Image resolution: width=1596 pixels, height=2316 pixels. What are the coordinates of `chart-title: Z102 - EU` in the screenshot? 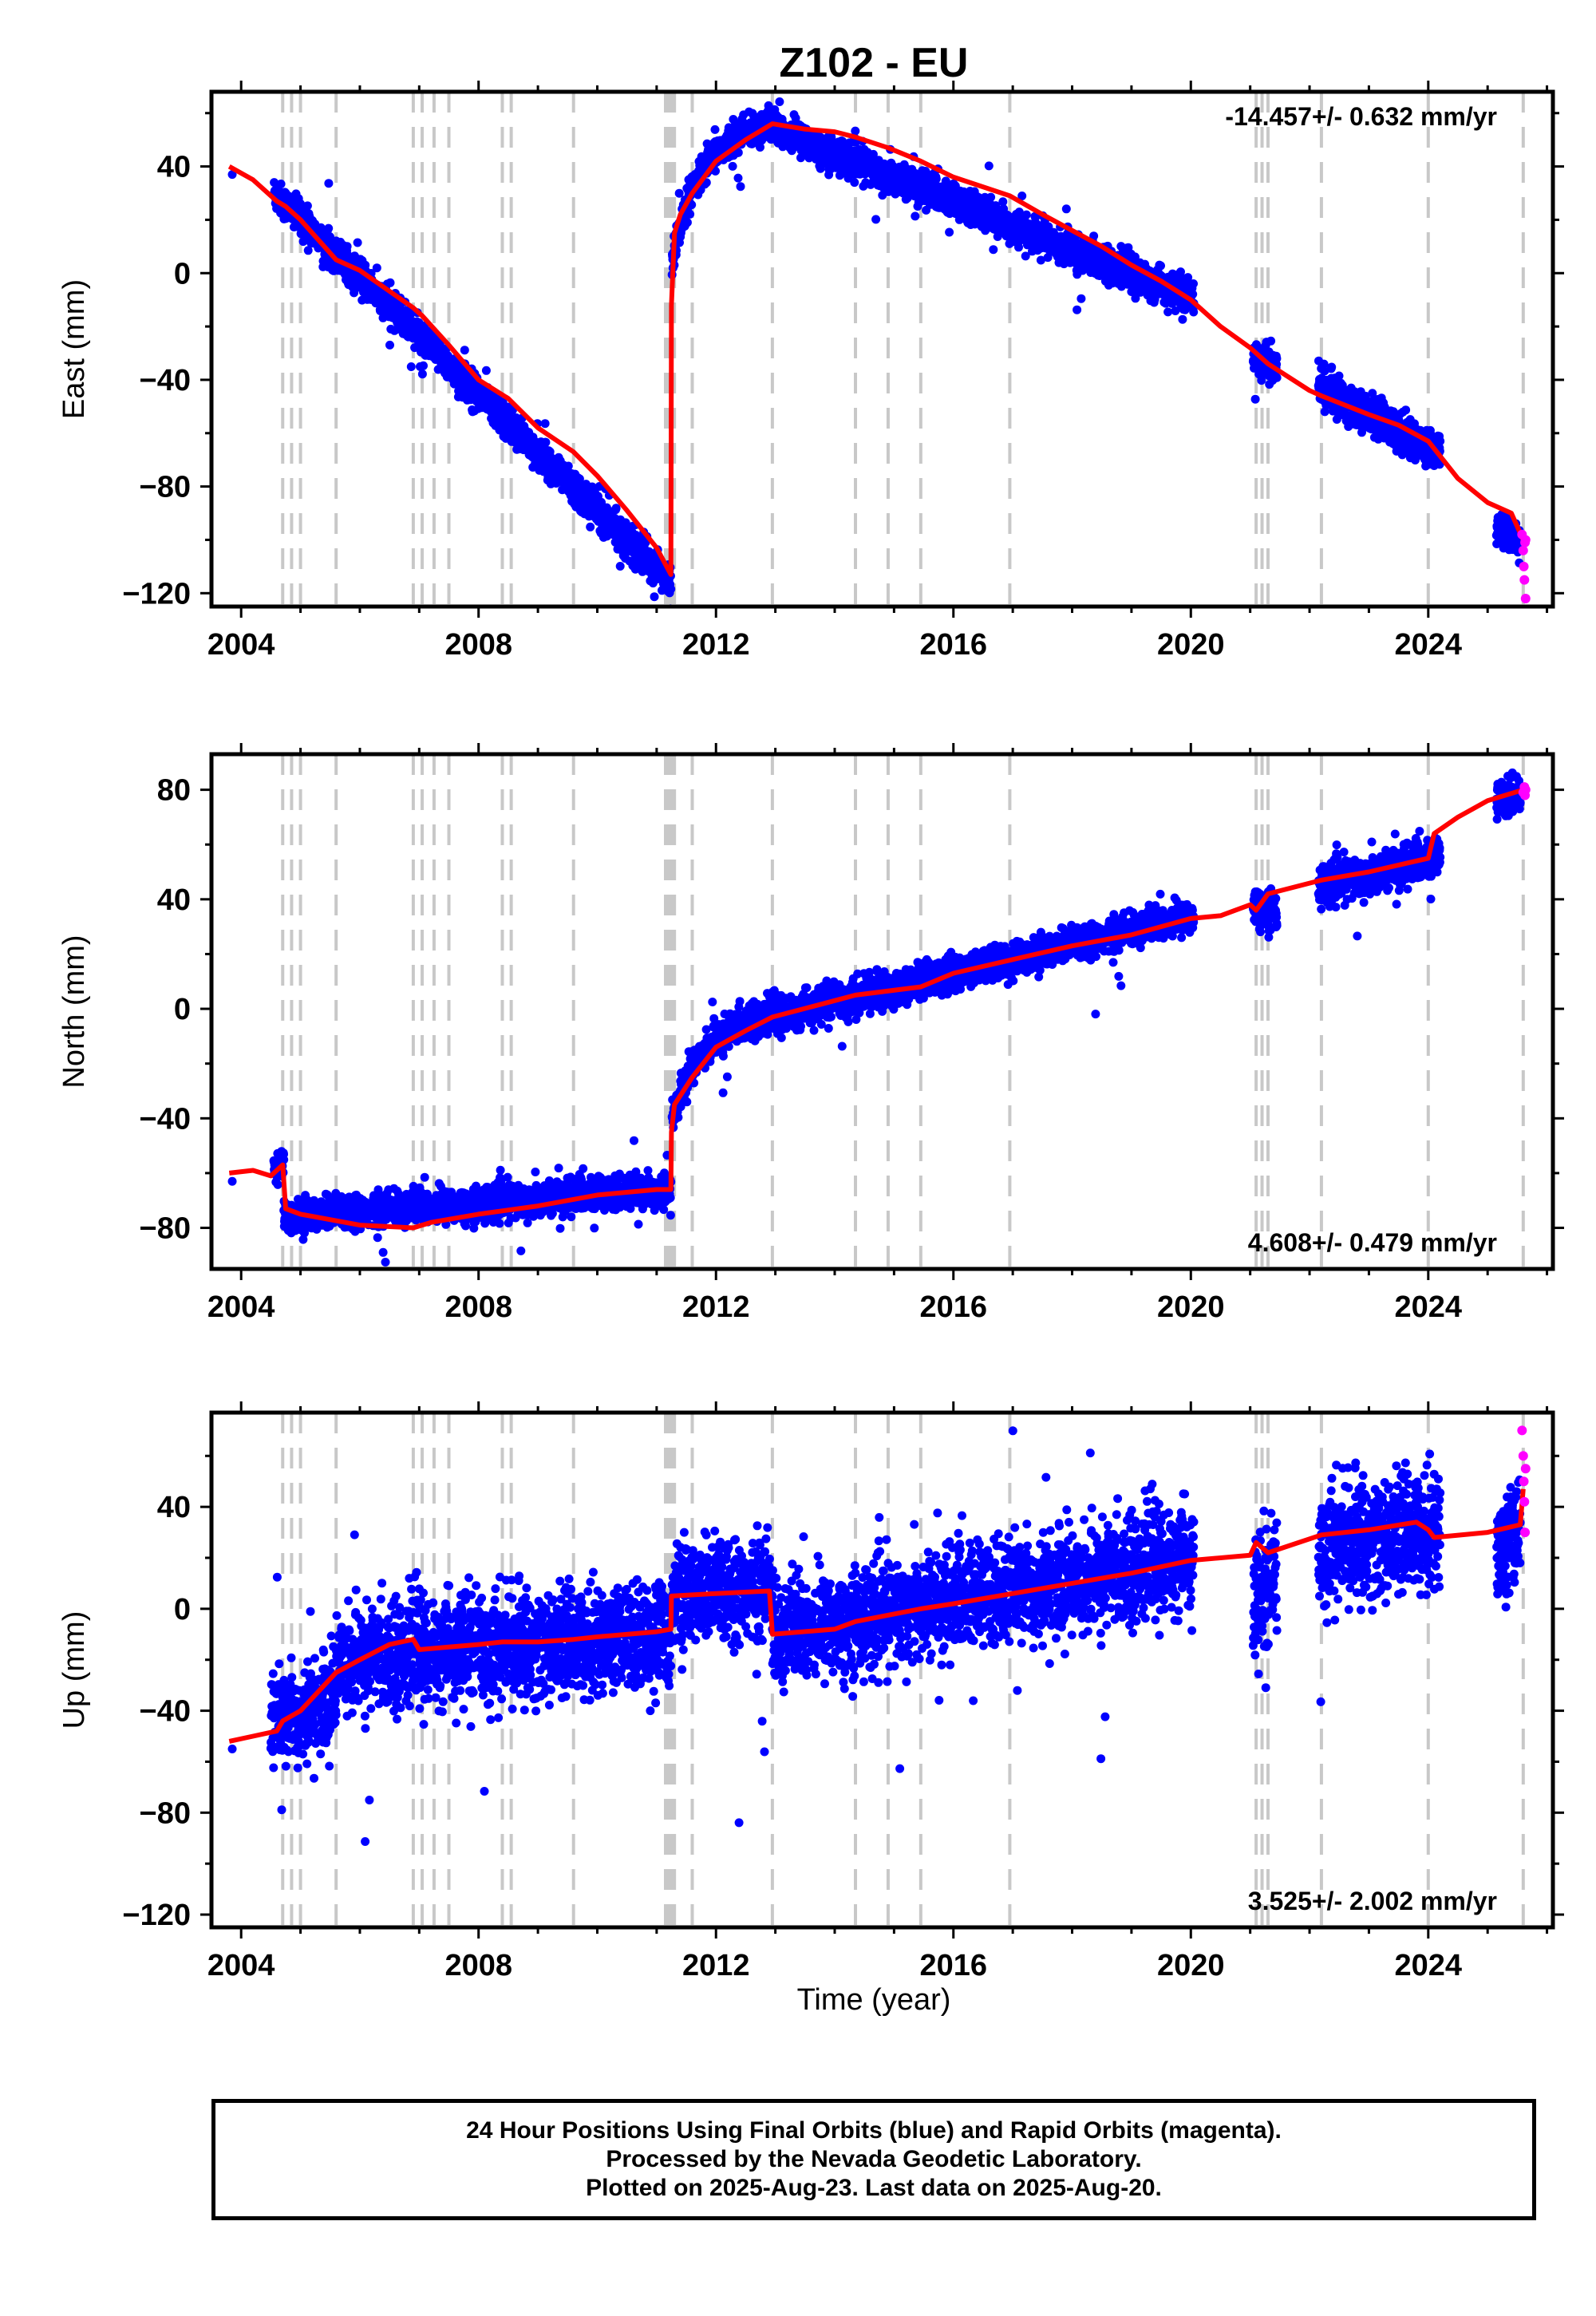 It's located at (874, 63).